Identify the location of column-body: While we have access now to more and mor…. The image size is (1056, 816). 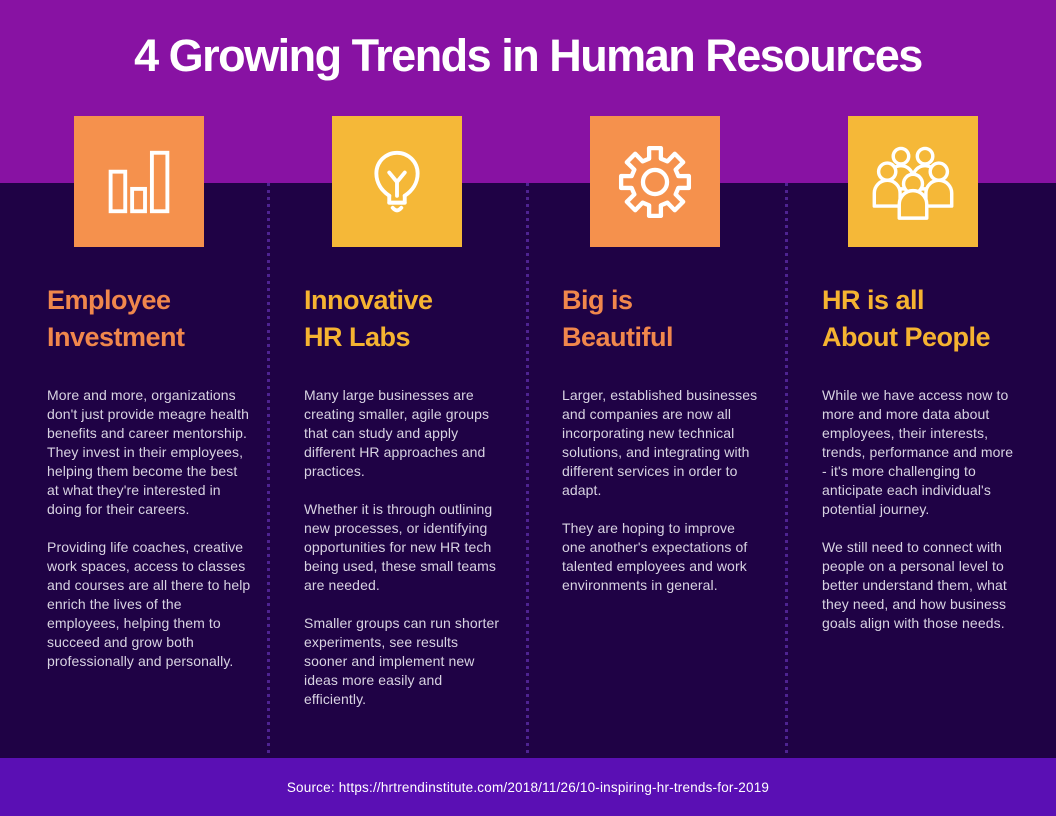
(918, 509).